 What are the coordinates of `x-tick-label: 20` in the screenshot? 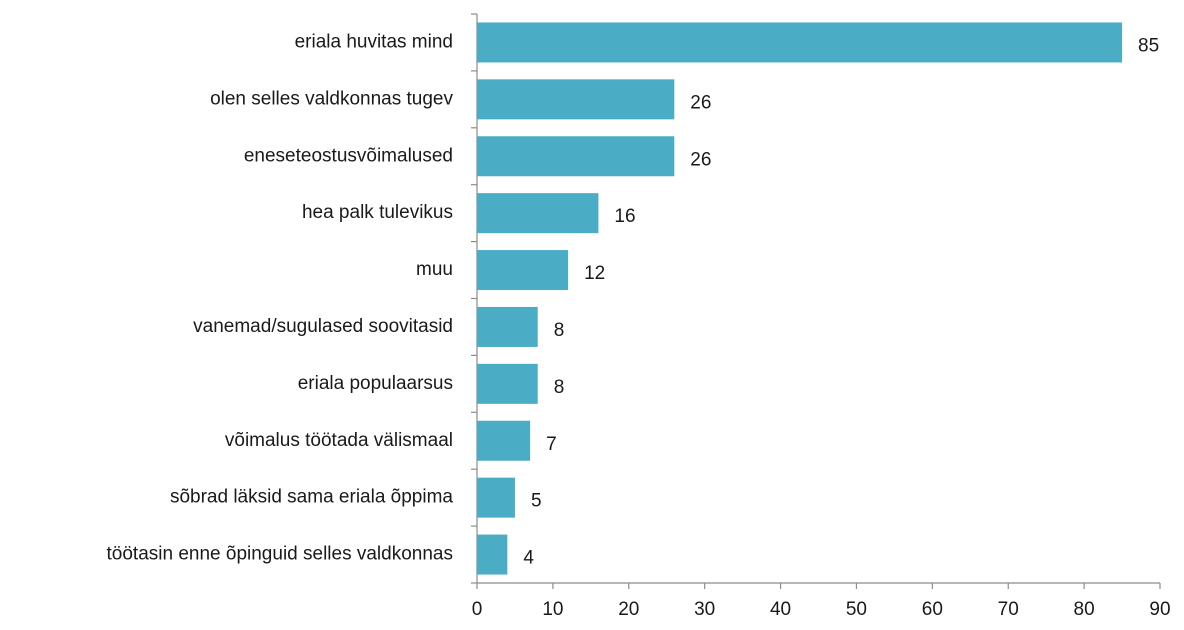 It's located at (628, 609).